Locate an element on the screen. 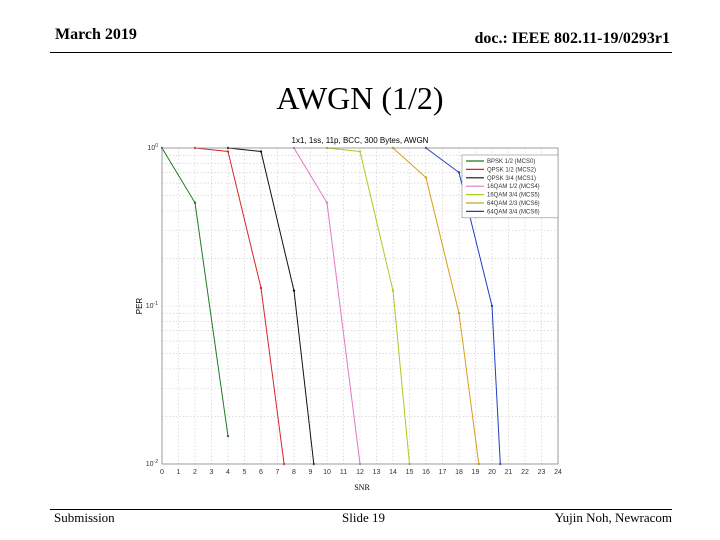 The height and width of the screenshot is (540, 720). legend-entry: 64QAM 2/3 (MCS6) is located at coordinates (513, 204).